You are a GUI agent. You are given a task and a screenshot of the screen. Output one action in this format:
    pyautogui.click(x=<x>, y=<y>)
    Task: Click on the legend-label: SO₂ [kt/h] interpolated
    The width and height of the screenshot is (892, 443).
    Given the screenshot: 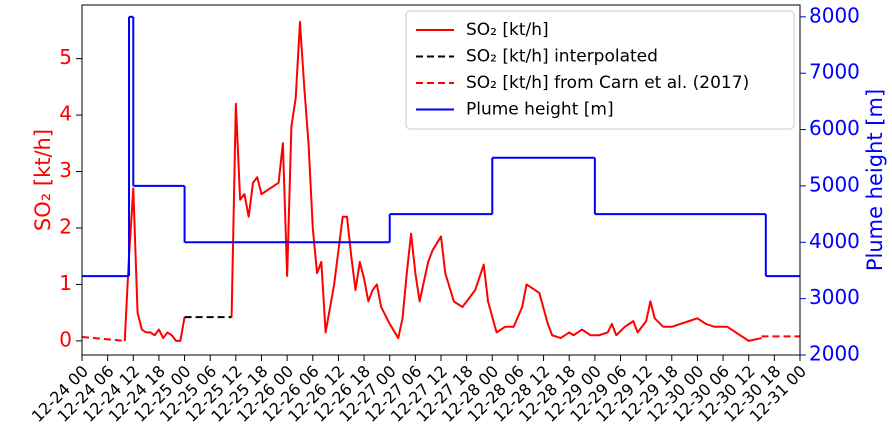 What is the action you would take?
    pyautogui.click(x=562, y=57)
    